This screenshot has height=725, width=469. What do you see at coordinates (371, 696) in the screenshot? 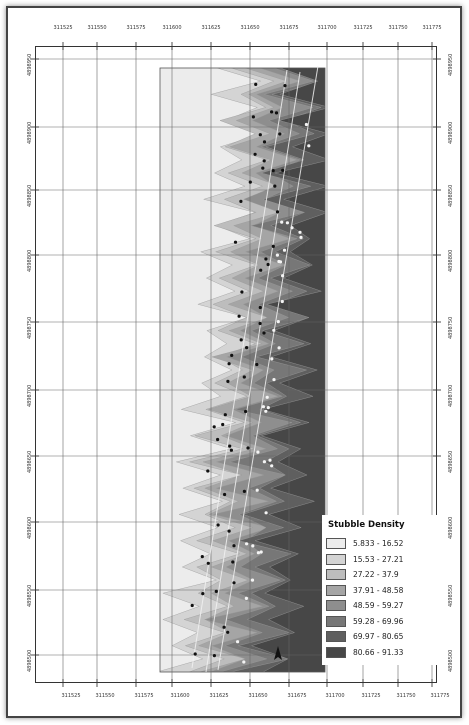
I see `bottom-tick-label: 311725` at bounding box center [371, 696].